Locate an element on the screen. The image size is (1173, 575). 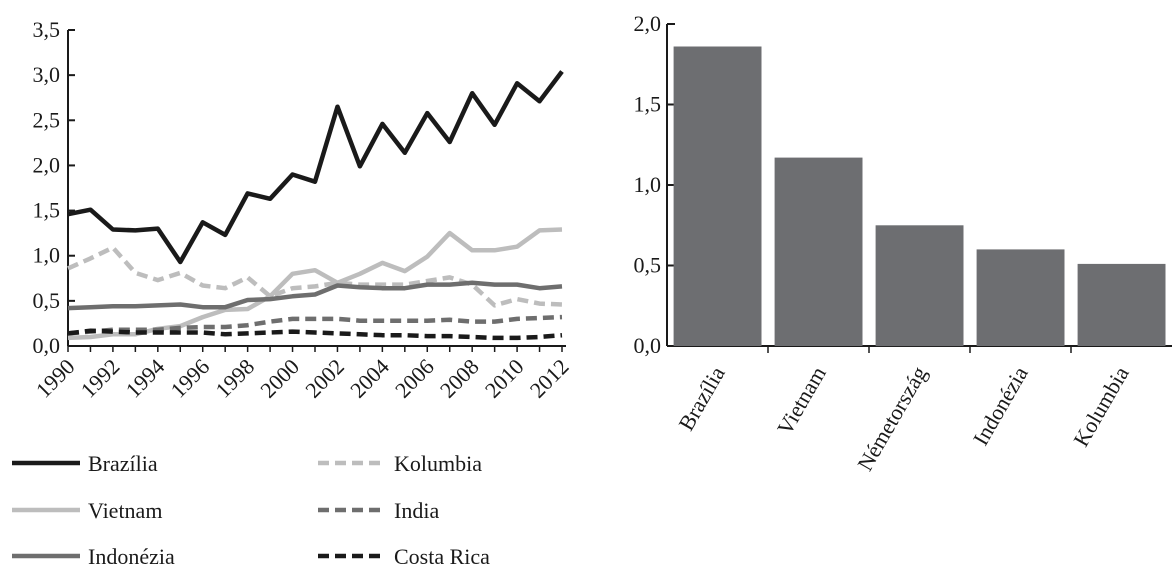
category-label: Kolumbia is located at coordinates (1101, 406).